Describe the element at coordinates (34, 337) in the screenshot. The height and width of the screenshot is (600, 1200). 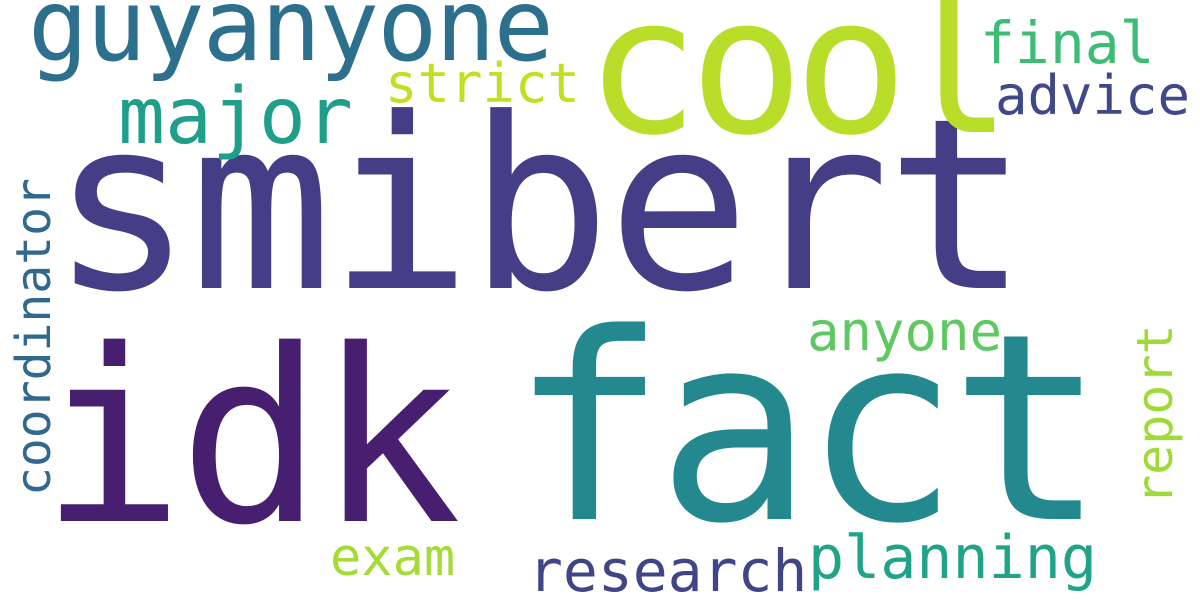
I see `word-coordinator: coordinator` at that location.